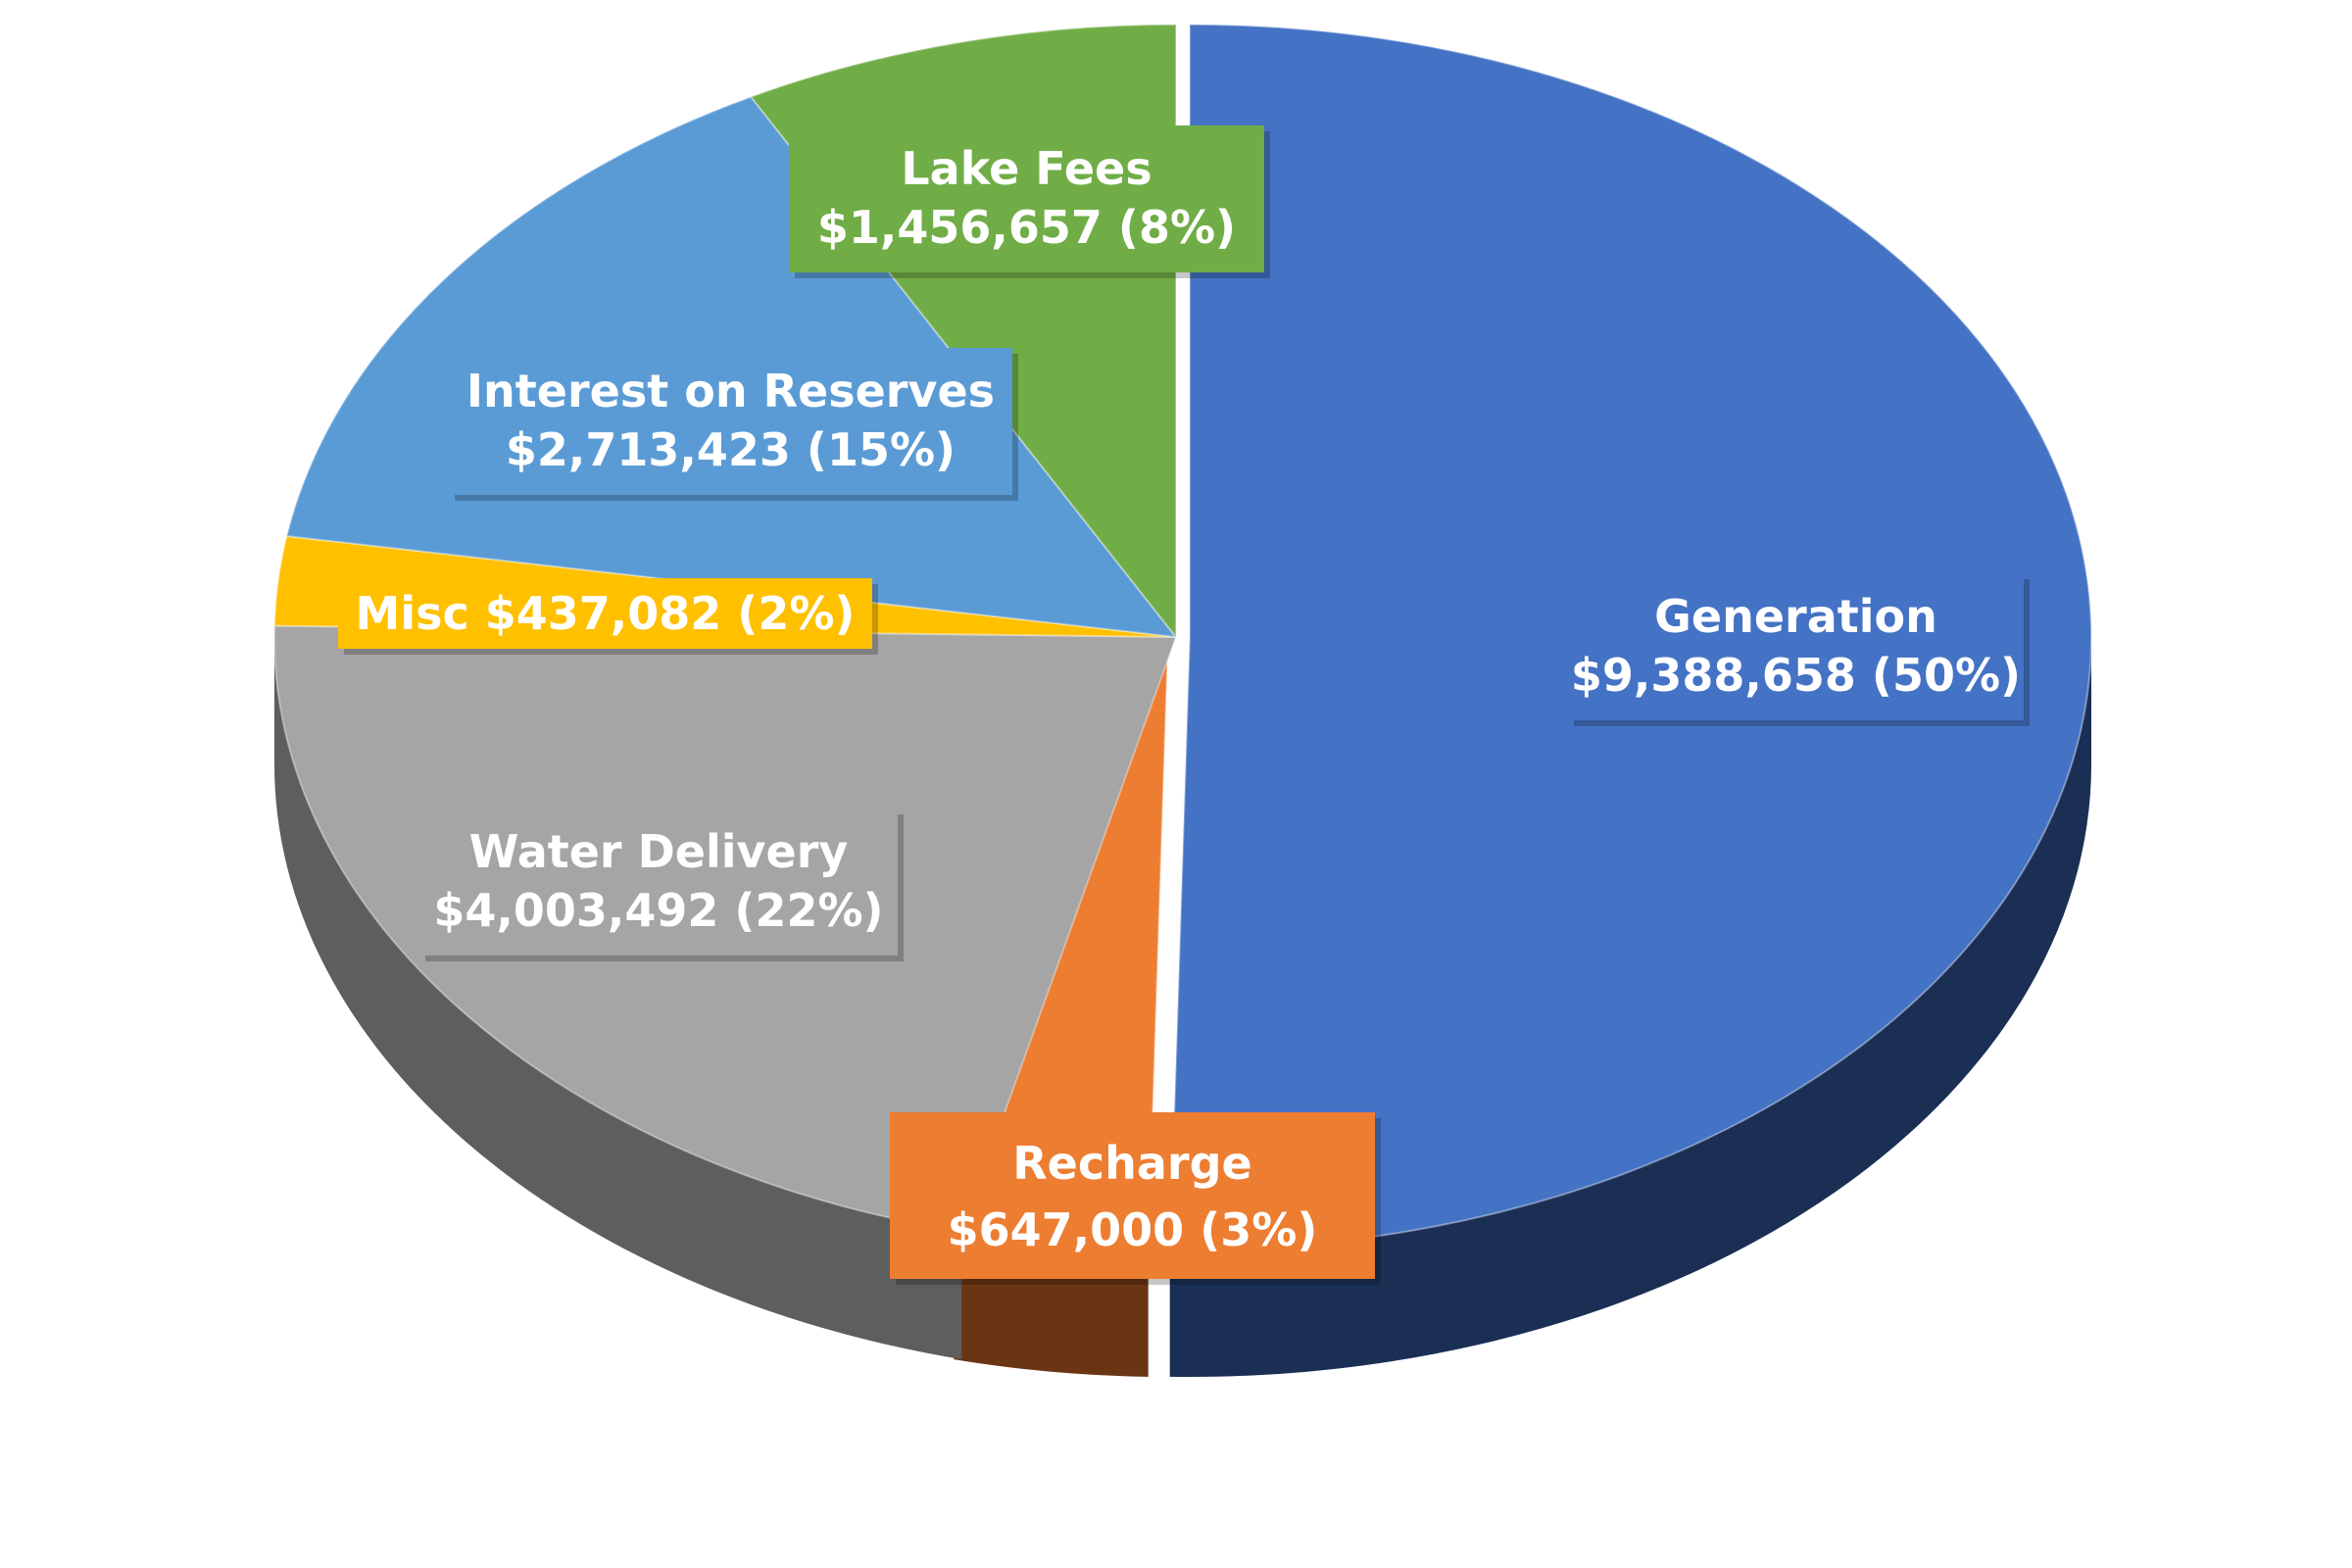  Describe the element at coordinates (618, 998) in the screenshot. I see `pie-side-water-delivery` at that location.